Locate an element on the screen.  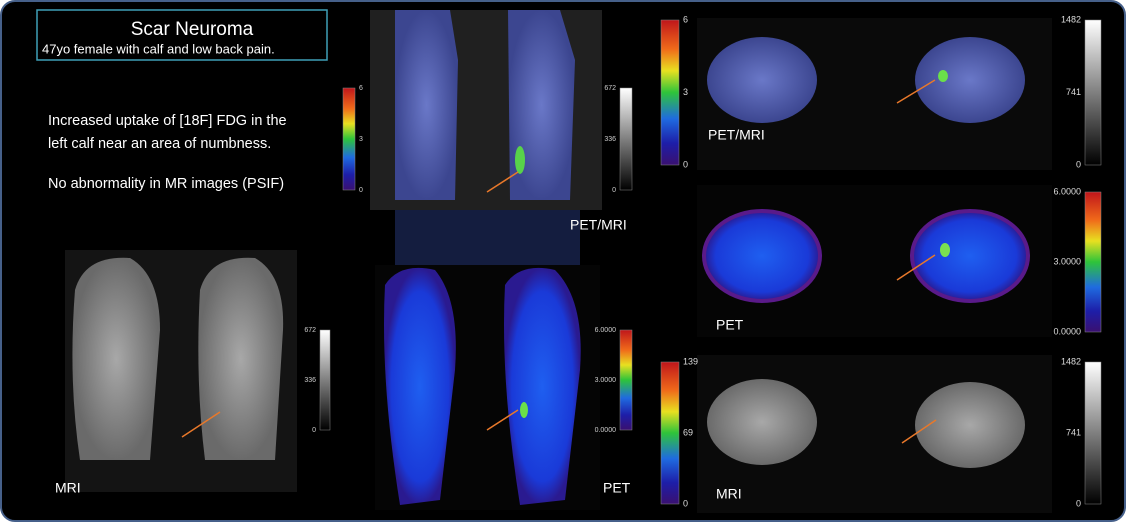
image-pet-coronal is located at coordinates (487, 387).